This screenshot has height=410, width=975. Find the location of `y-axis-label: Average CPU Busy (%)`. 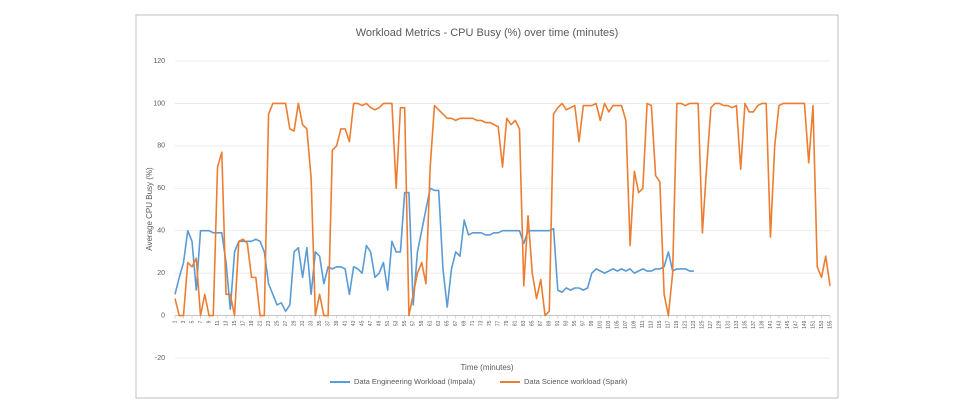

y-axis-label: Average CPU Busy (%) is located at coordinates (149, 209).